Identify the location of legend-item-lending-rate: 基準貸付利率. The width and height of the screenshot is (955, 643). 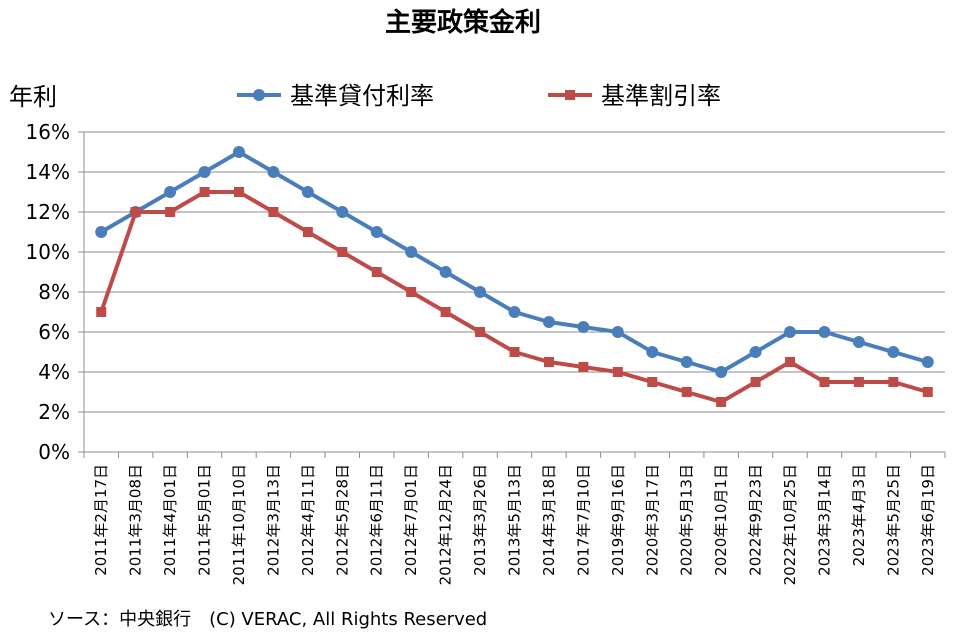
(335, 96).